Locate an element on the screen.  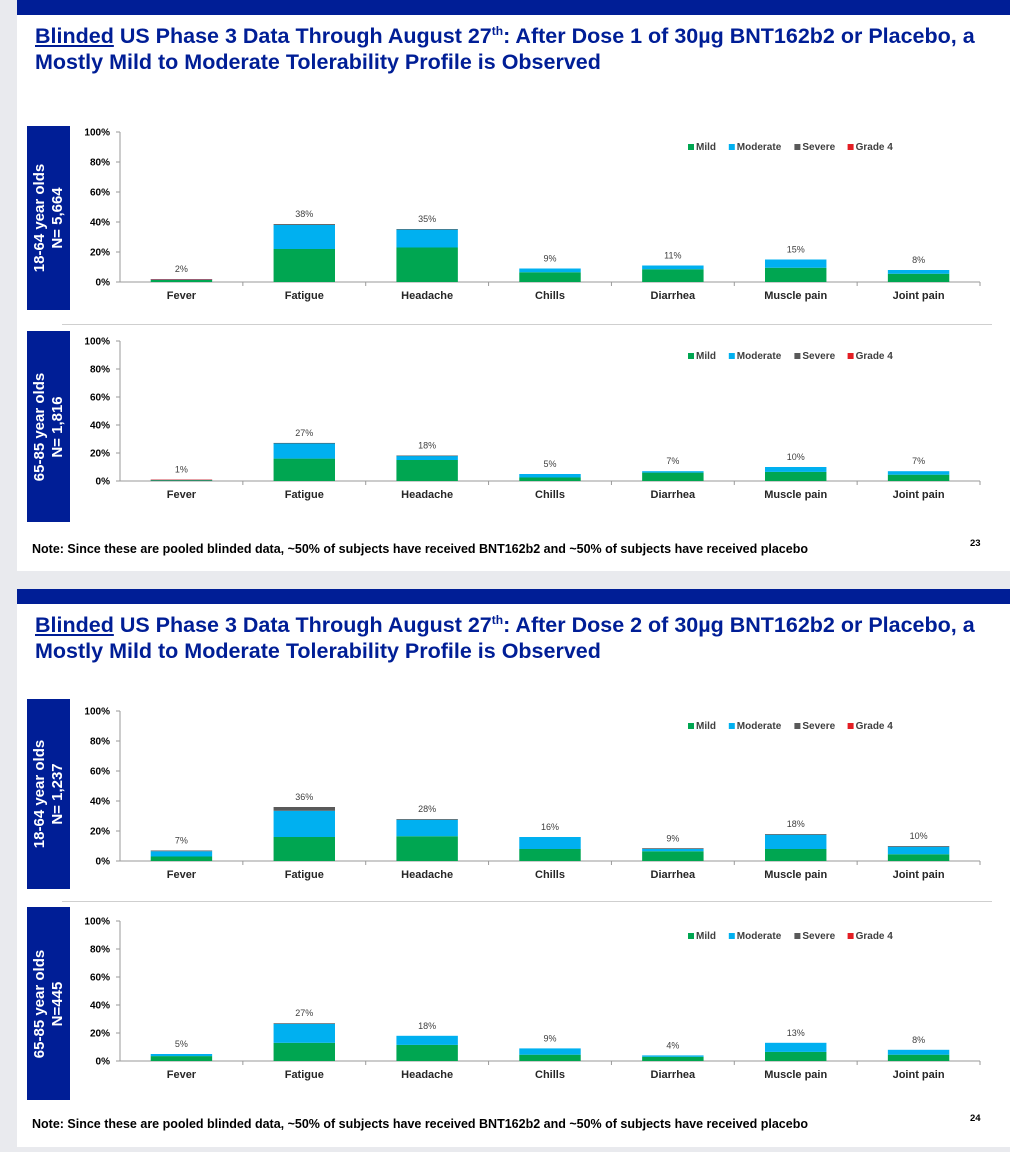
data-label: 5% is located at coordinates (549, 464).